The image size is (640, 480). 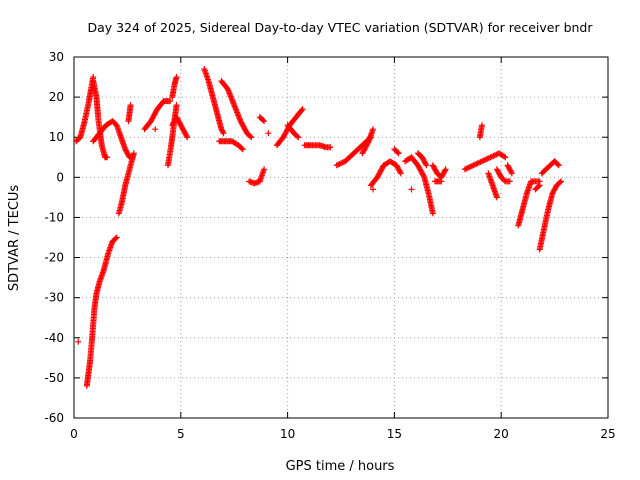 I want to click on y-tick-label: -20, so click(x=54, y=258).